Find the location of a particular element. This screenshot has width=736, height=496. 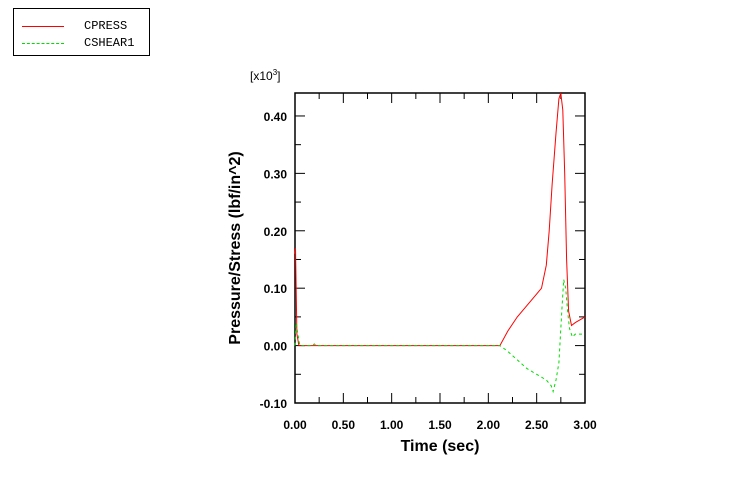

x-tick-label: 2.50 is located at coordinates (537, 425).